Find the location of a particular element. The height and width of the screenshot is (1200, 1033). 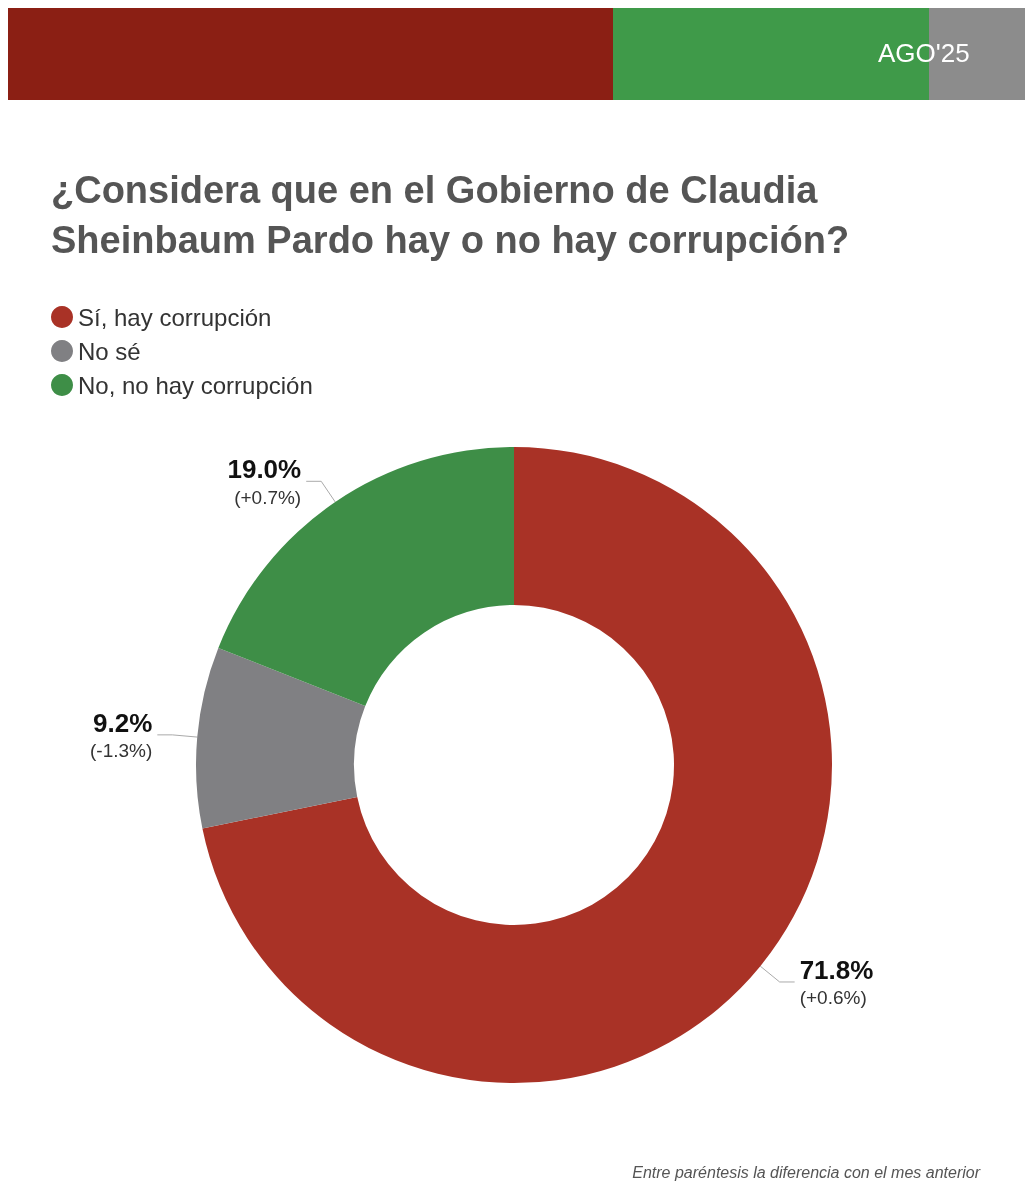

chart-title: ¿Considera que en el Gobierno de Claudia Sheinbaum Pardo hay o no hay corrupción? is located at coordinates (450, 215).